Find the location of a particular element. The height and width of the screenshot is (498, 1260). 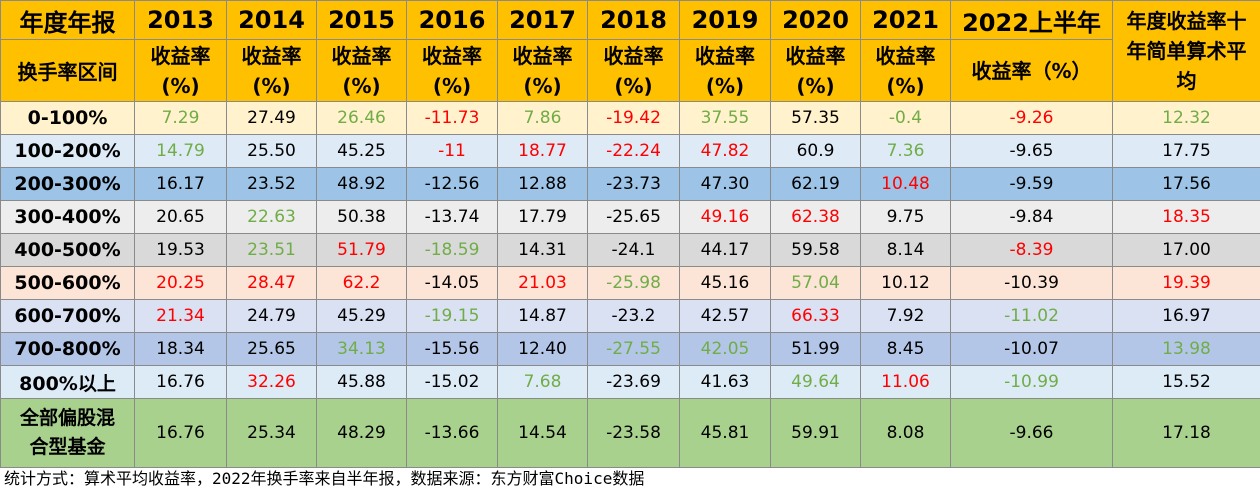

table-cell: 45.16 is located at coordinates (725, 283).